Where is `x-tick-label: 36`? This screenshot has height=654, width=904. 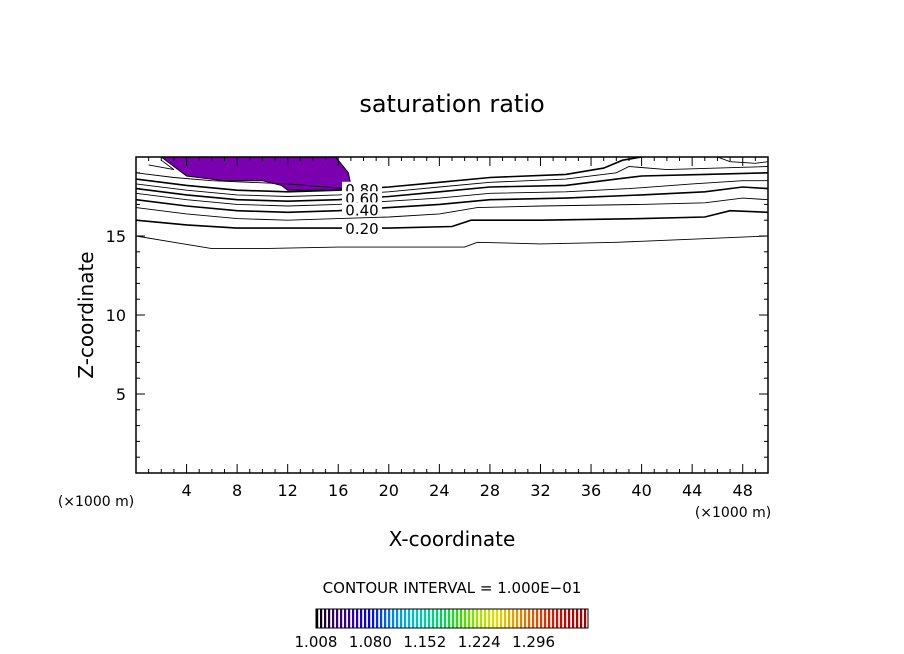
x-tick-label: 36 is located at coordinates (591, 490).